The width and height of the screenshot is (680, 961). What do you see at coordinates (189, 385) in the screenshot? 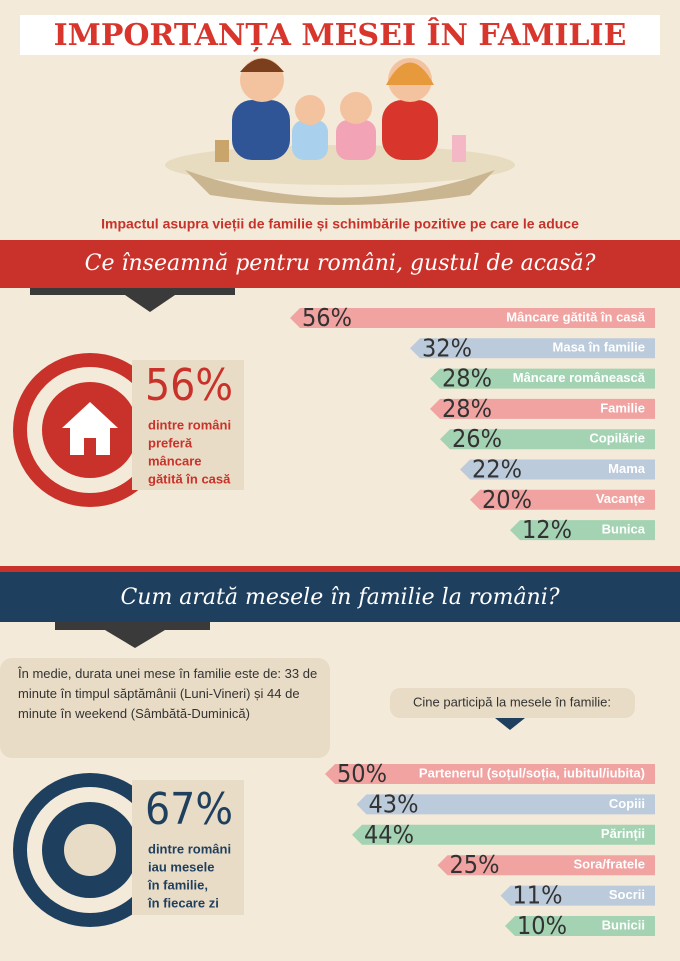
I see `highlight-number: 56%` at bounding box center [189, 385].